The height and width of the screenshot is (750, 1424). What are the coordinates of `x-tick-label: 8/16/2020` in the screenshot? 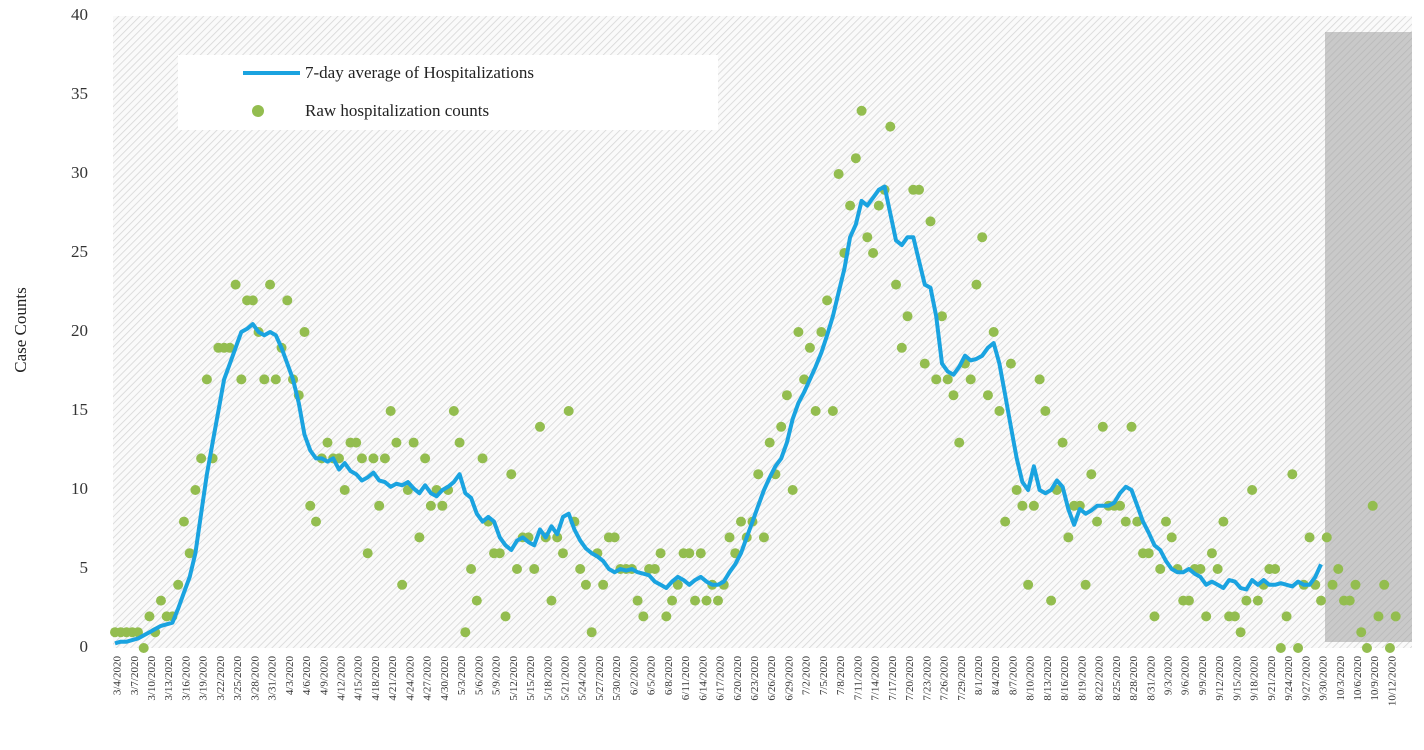 It's located at (1065, 678).